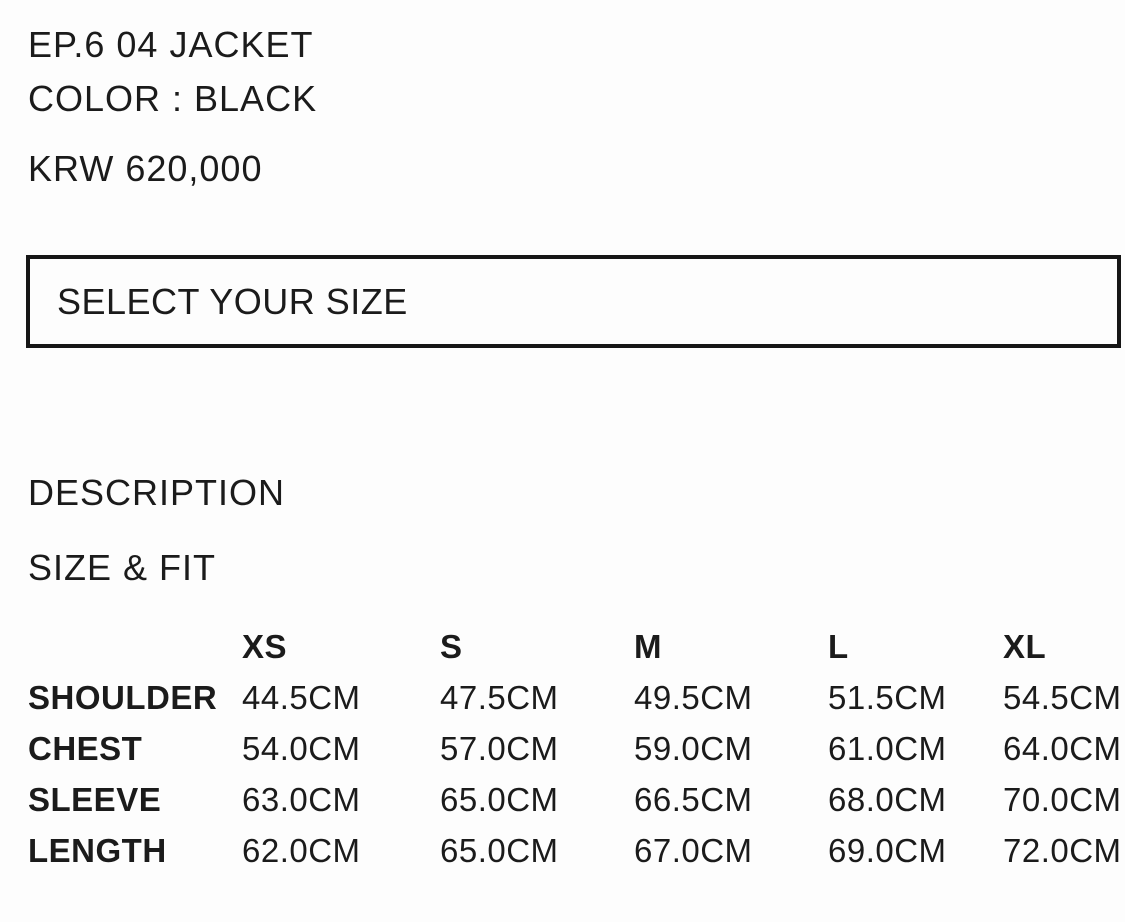  What do you see at coordinates (887, 697) in the screenshot?
I see `measurement-value: 51.5CM` at bounding box center [887, 697].